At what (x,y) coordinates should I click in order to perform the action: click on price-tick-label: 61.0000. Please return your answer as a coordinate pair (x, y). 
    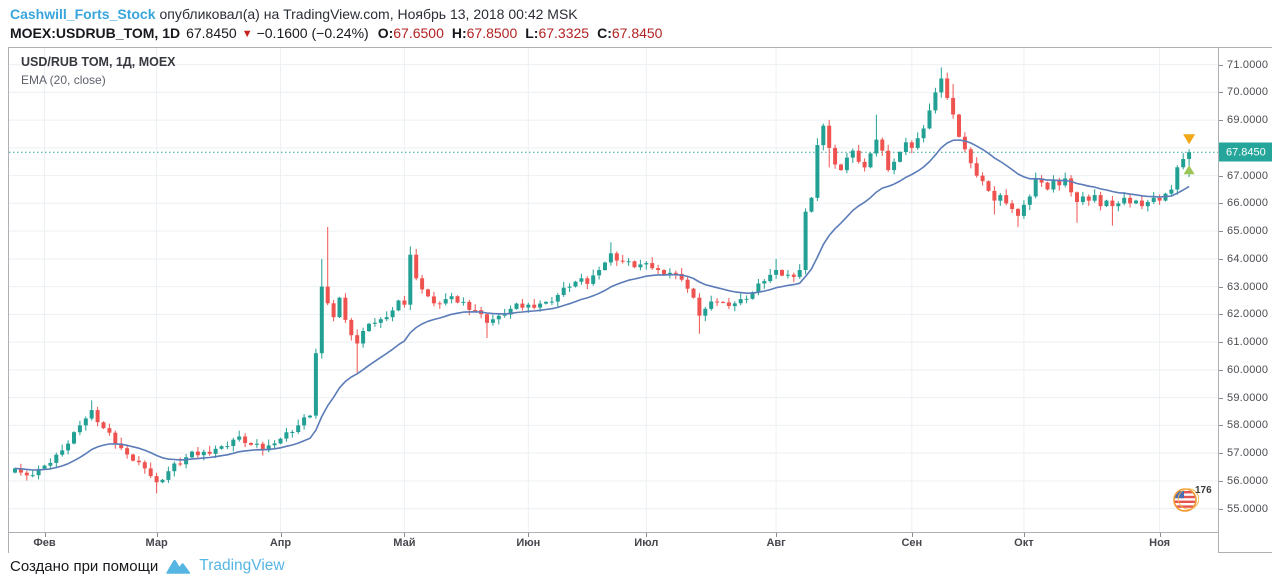
    Looking at the image, I should click on (1248, 342).